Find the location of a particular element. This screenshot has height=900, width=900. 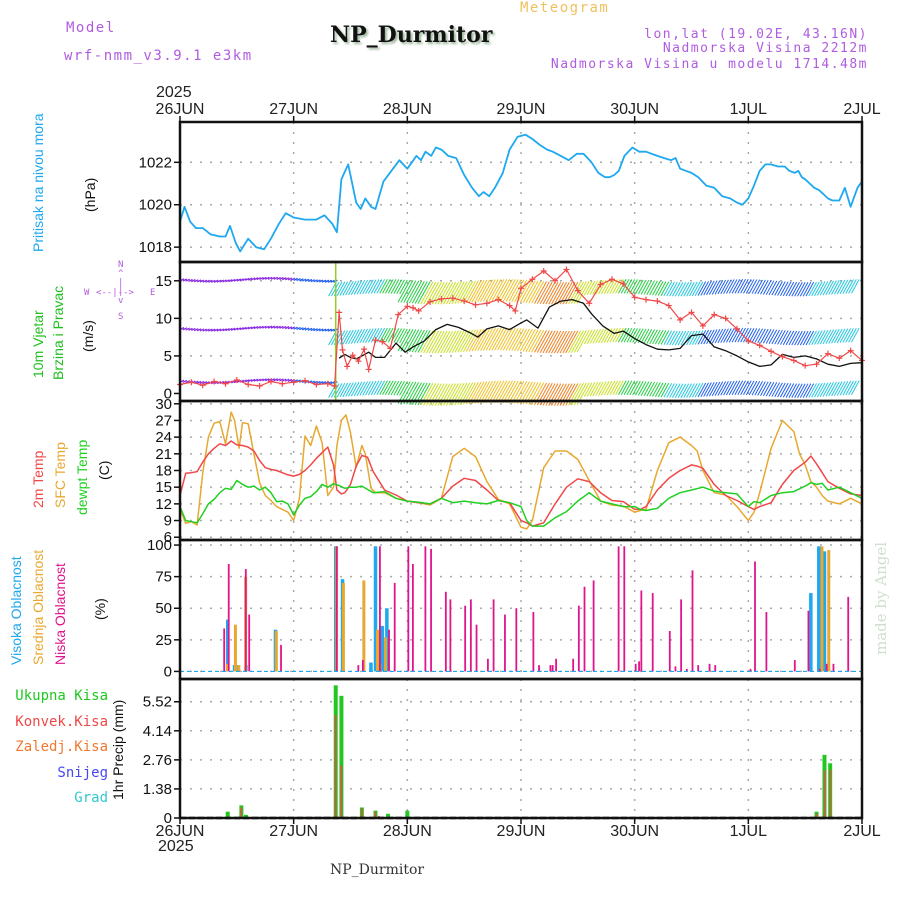

compass-legend: N ^ | | v W <--|--> E S is located at coordinates (122, 292).